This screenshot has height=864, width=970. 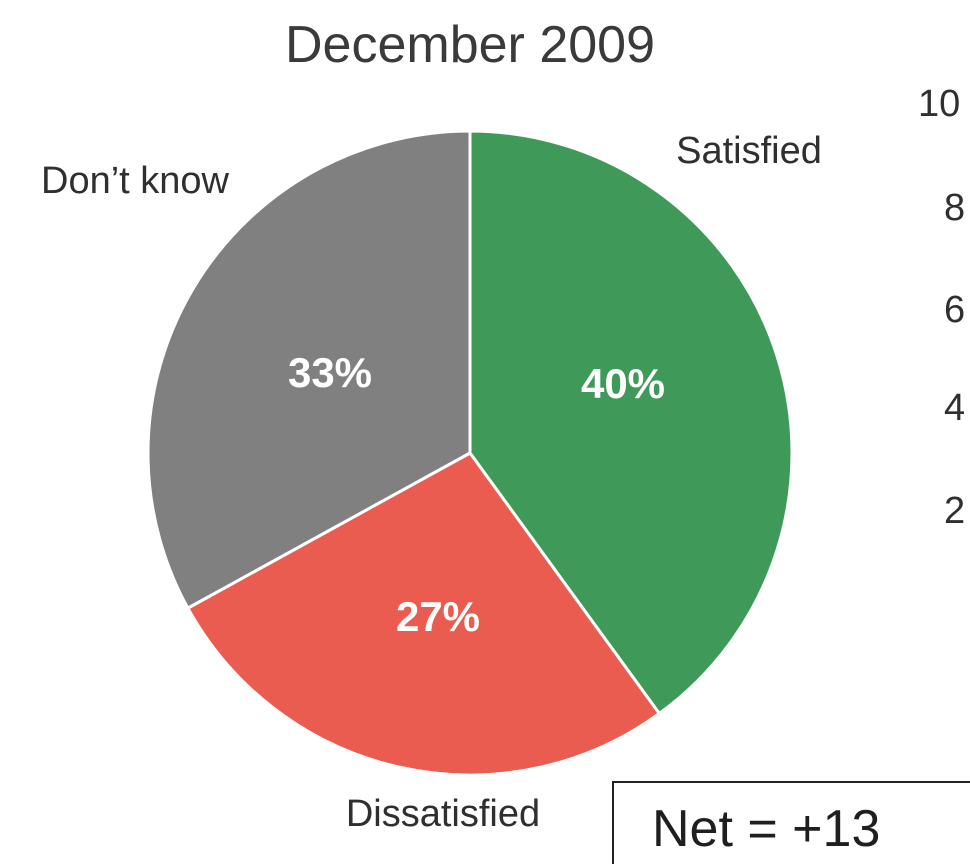 I want to click on net-annotation-box: Net = +13, so click(x=791, y=822).